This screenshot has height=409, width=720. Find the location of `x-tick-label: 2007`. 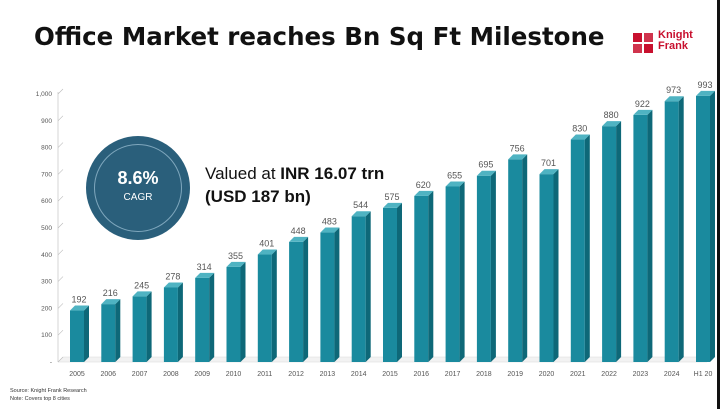

x-tick-label: 2007 is located at coordinates (140, 374).